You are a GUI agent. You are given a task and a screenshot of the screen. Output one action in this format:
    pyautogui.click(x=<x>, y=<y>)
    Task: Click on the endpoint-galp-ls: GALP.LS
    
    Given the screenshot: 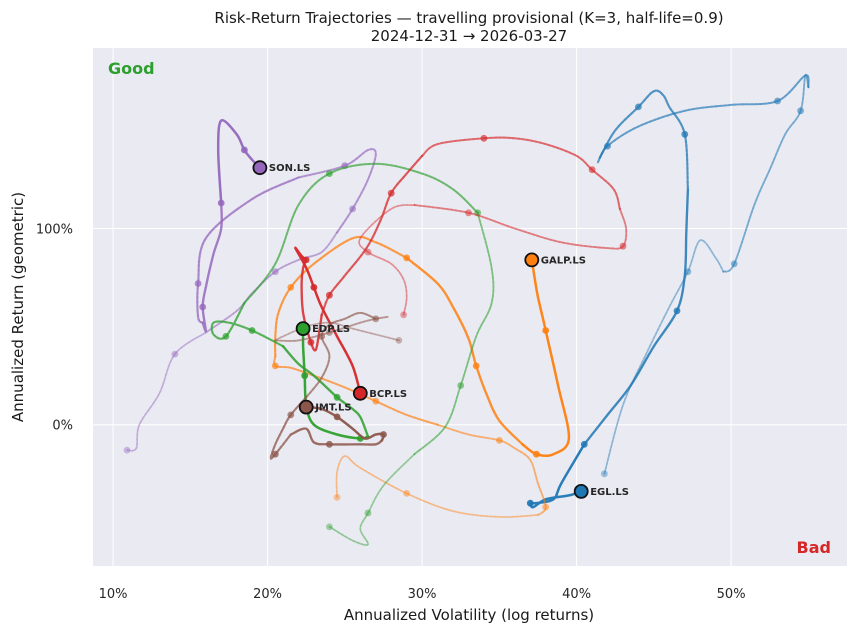 What is the action you would take?
    pyautogui.click(x=555, y=260)
    